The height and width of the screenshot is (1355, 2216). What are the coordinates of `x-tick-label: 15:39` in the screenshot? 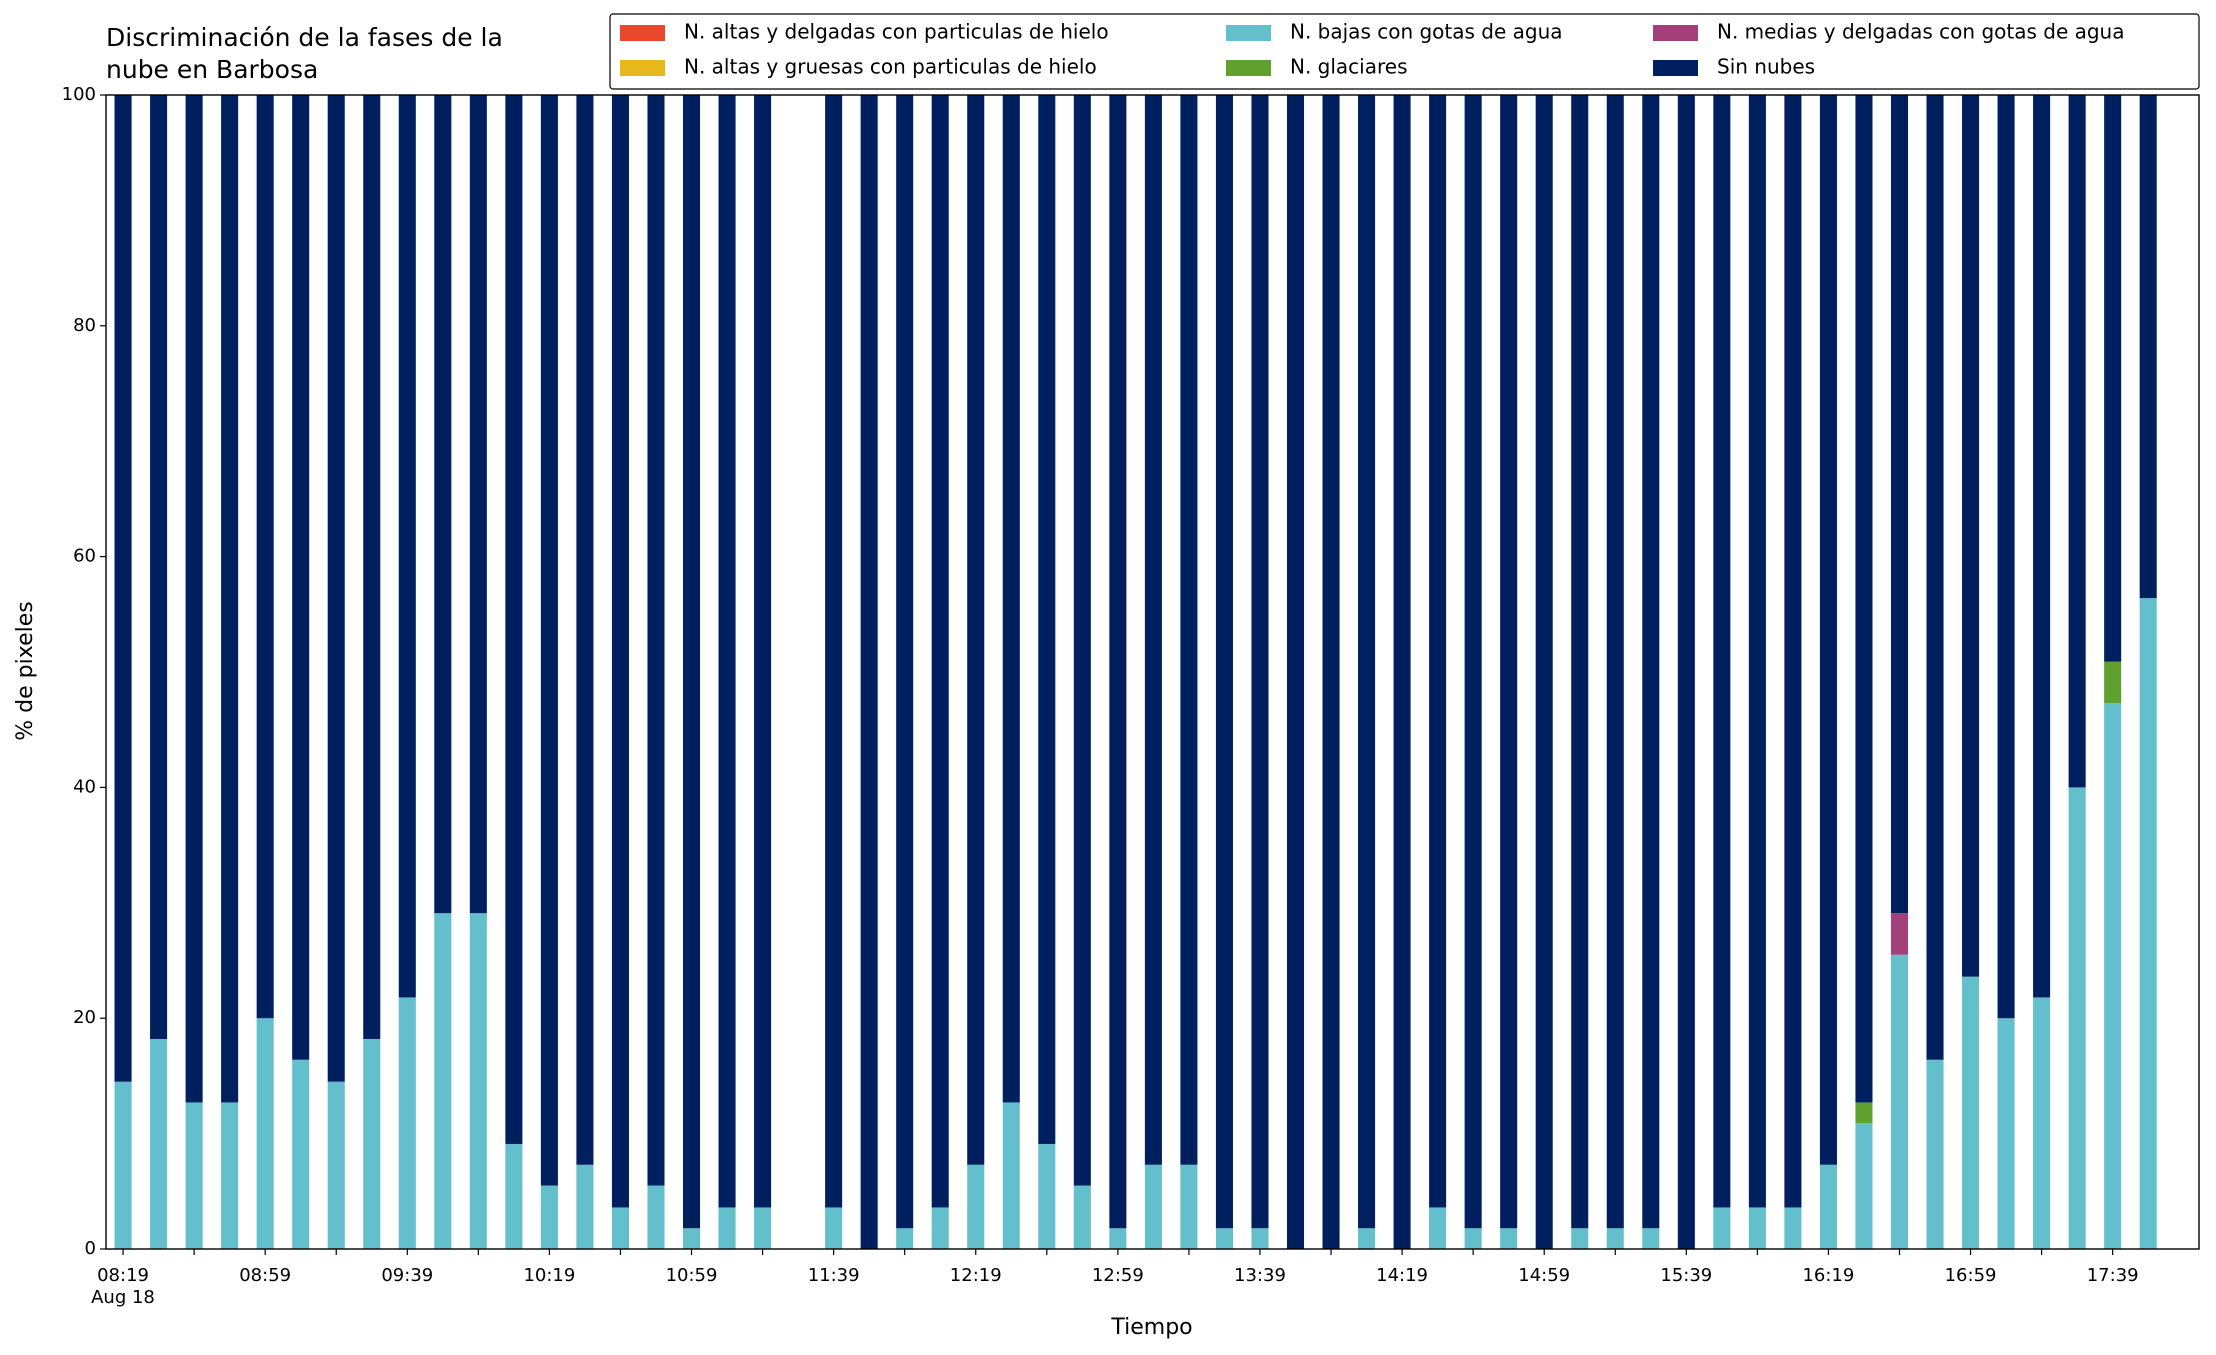 It's located at (1686, 1275).